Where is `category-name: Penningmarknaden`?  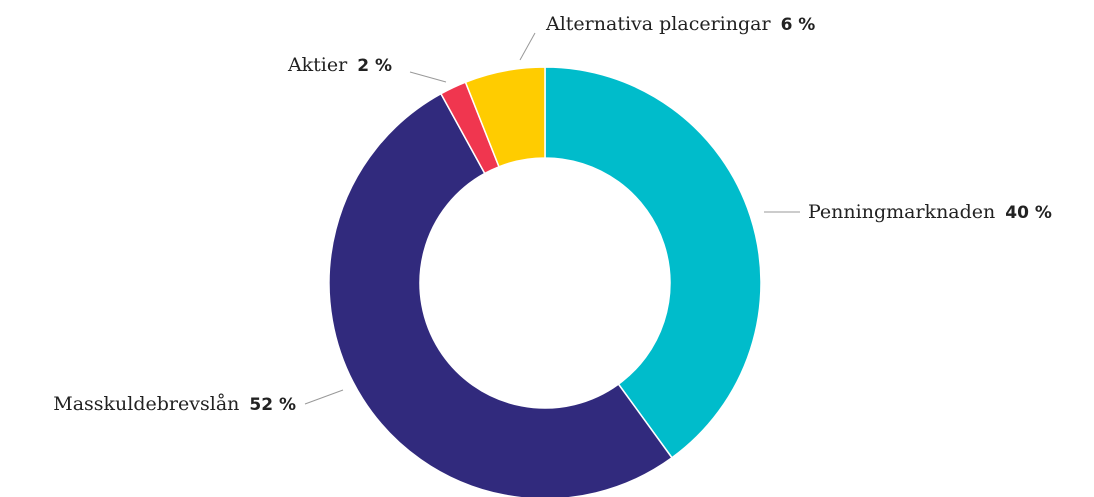 category-name: Penningmarknaden is located at coordinates (901, 212).